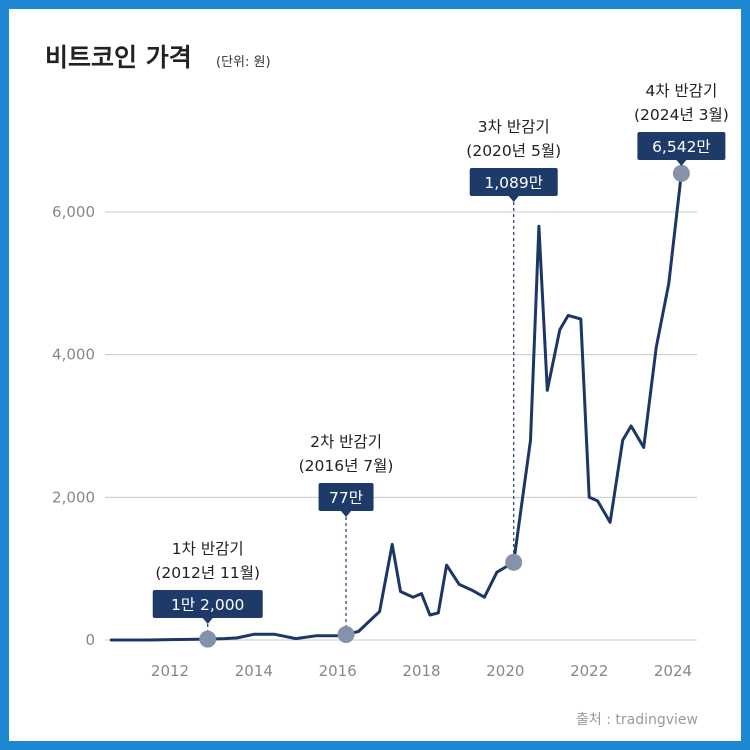 The image size is (750, 750). Describe the element at coordinates (338, 671) in the screenshot. I see `x-tick-label: 2016` at that location.